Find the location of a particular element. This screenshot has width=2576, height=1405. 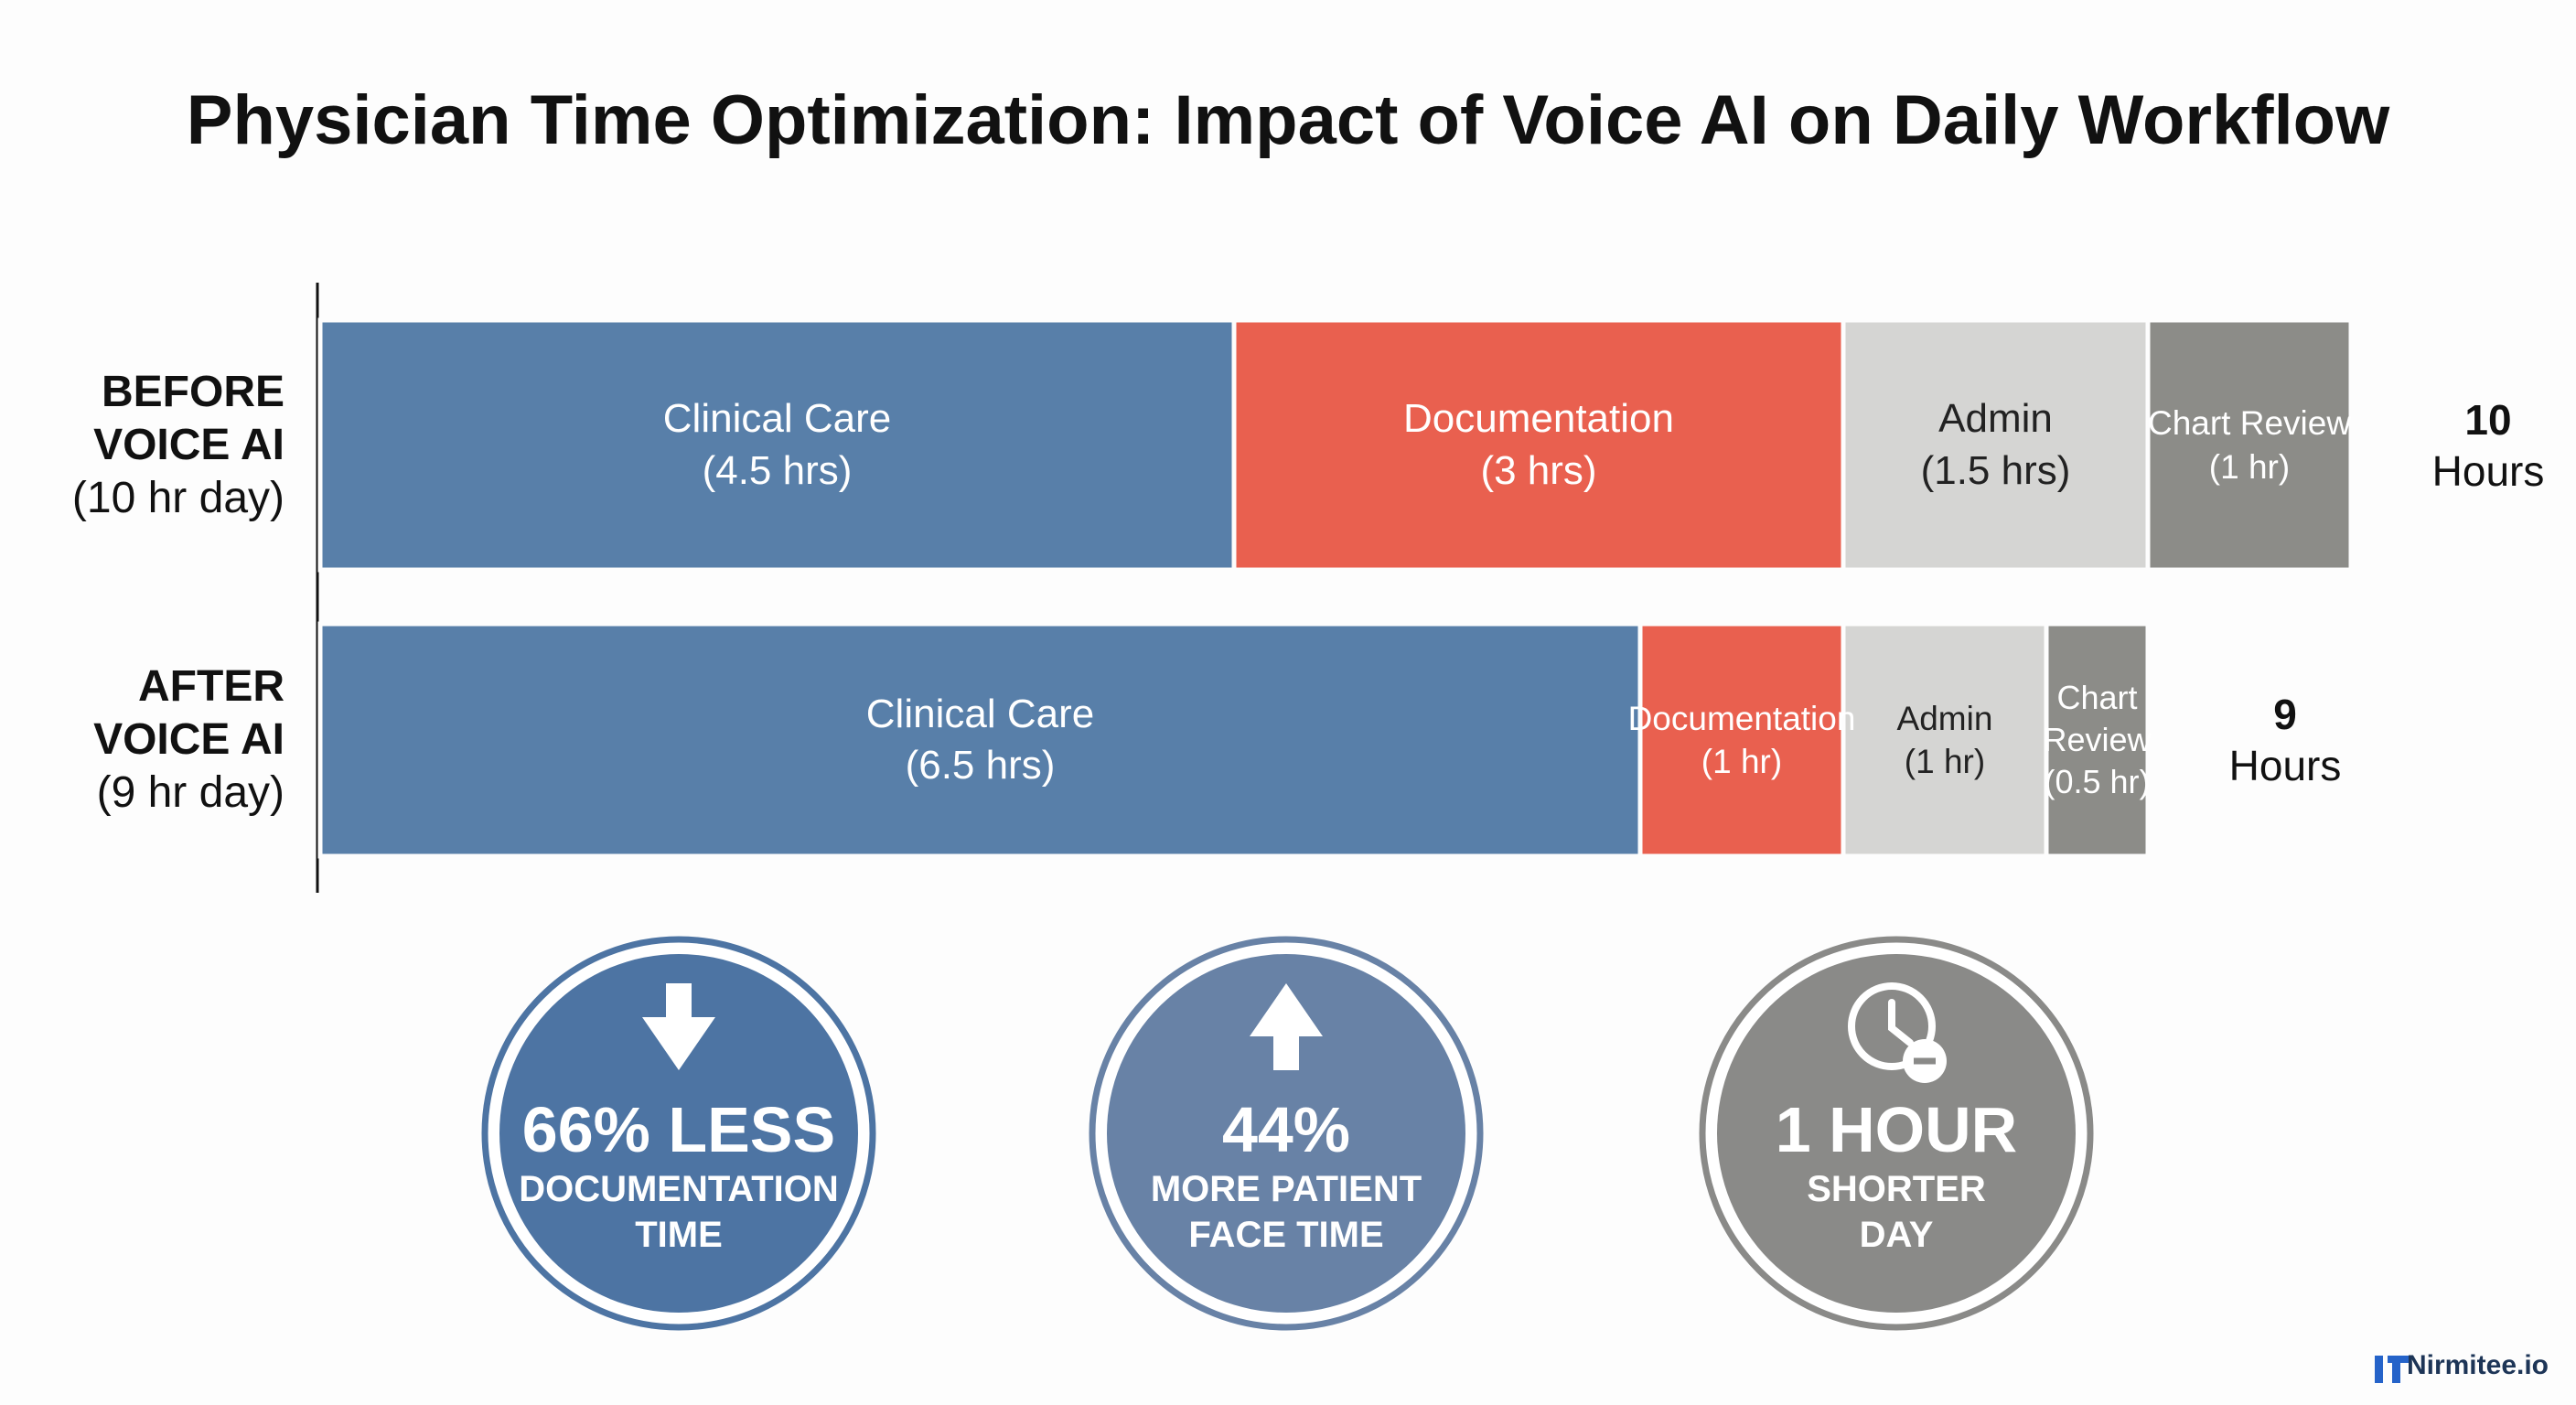

category-label: BEFORE VOICE AI (10 hr day) is located at coordinates (147, 445).